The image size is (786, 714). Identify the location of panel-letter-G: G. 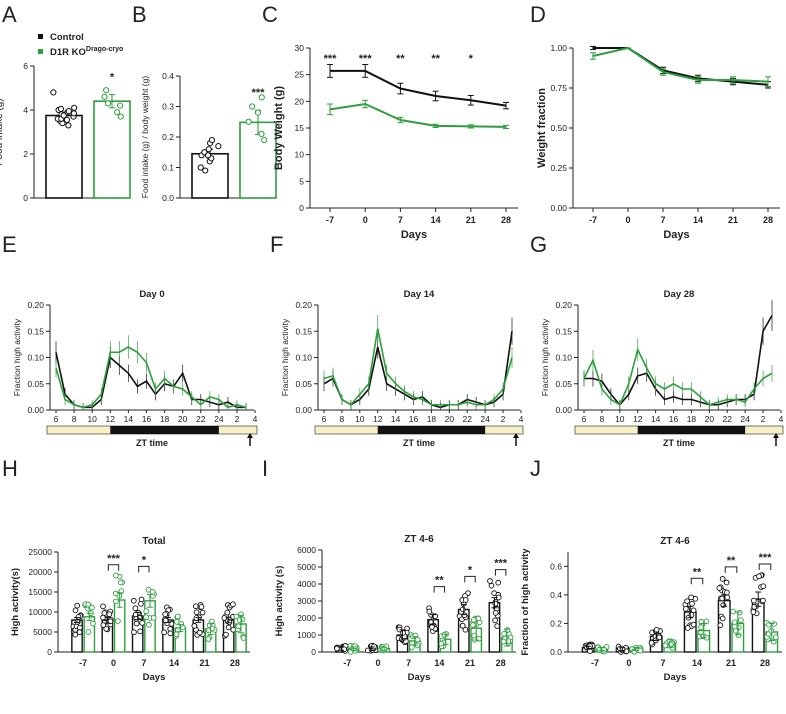
(538, 244).